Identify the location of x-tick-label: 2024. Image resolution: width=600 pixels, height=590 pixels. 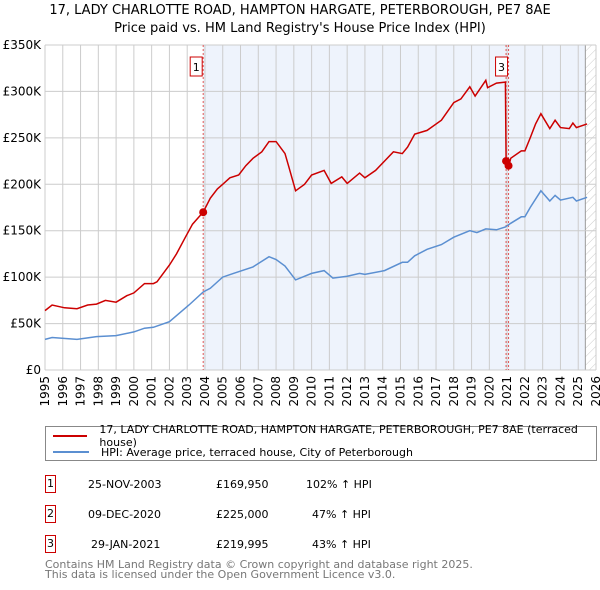
(560, 391).